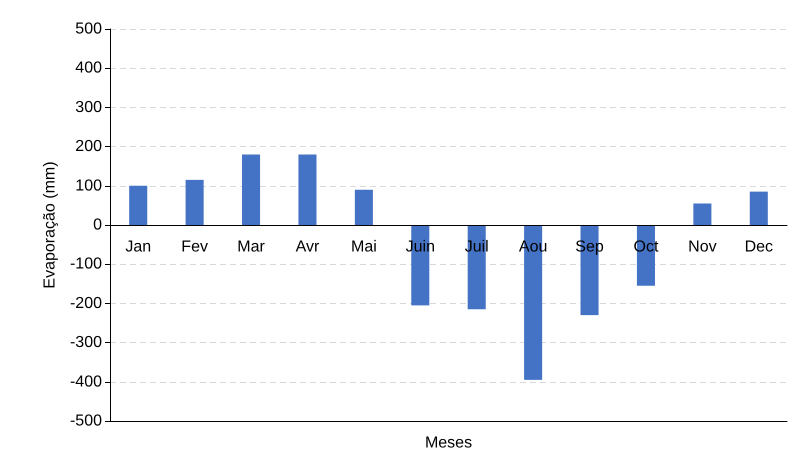  I want to click on x-tick-label: Nov, so click(702, 247).